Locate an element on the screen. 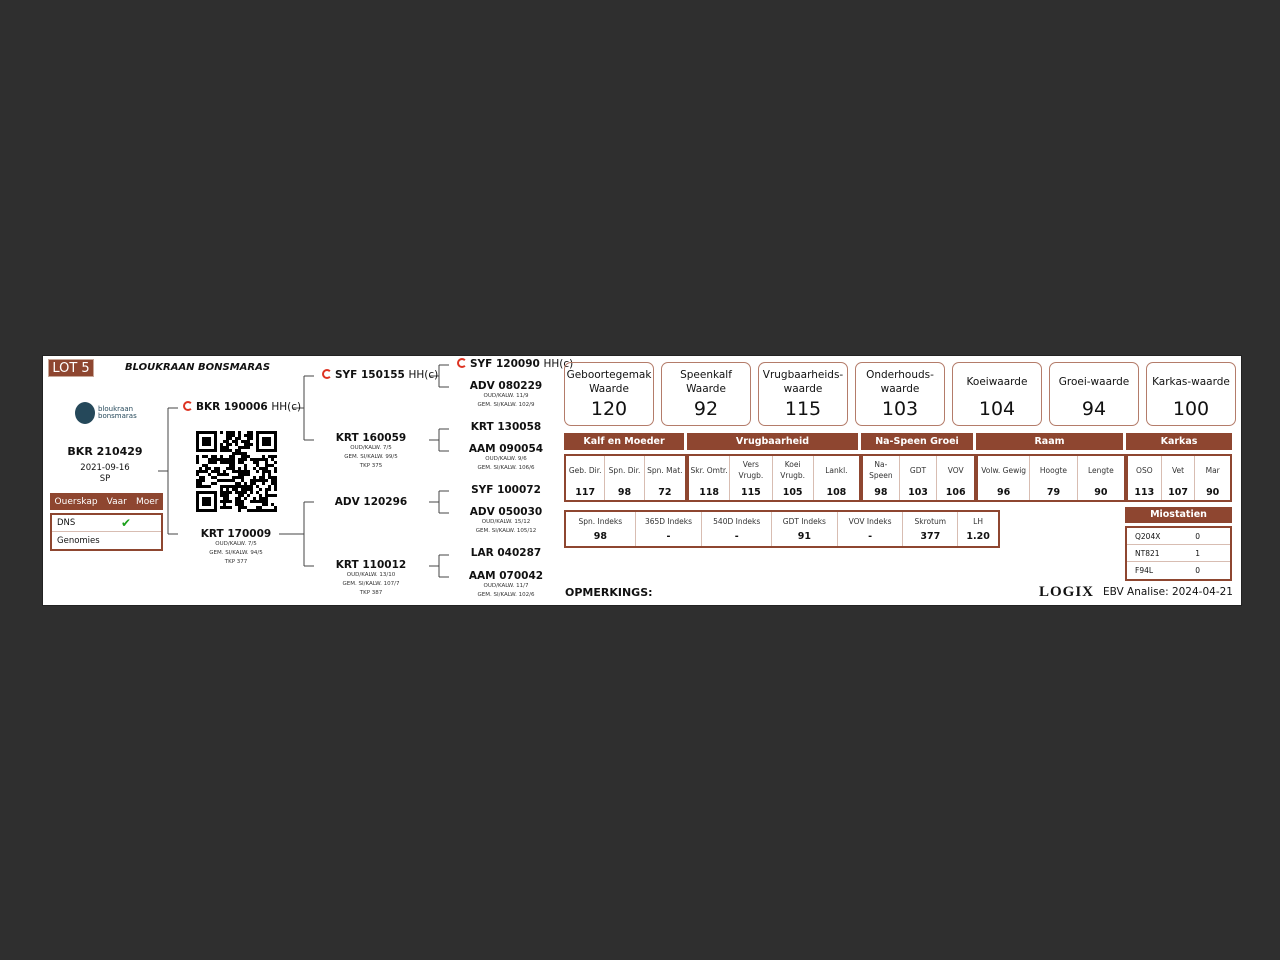 The width and height of the screenshot is (1280, 960). row-label: Genomies is located at coordinates (78, 540).